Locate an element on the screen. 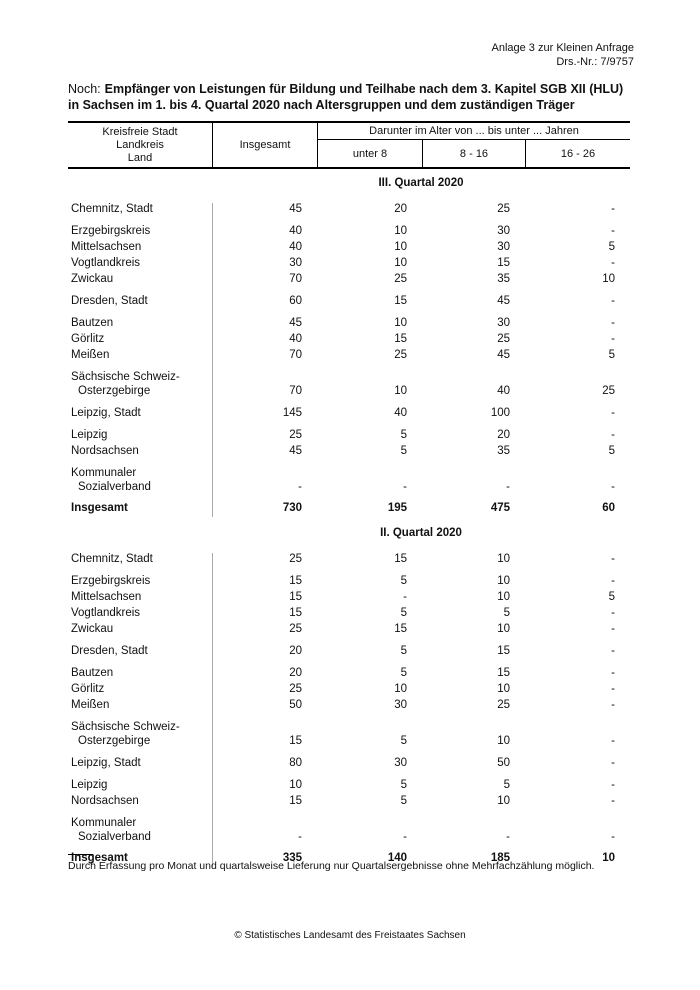  section-title: II. Quartal 2020 is located at coordinates (421, 533).